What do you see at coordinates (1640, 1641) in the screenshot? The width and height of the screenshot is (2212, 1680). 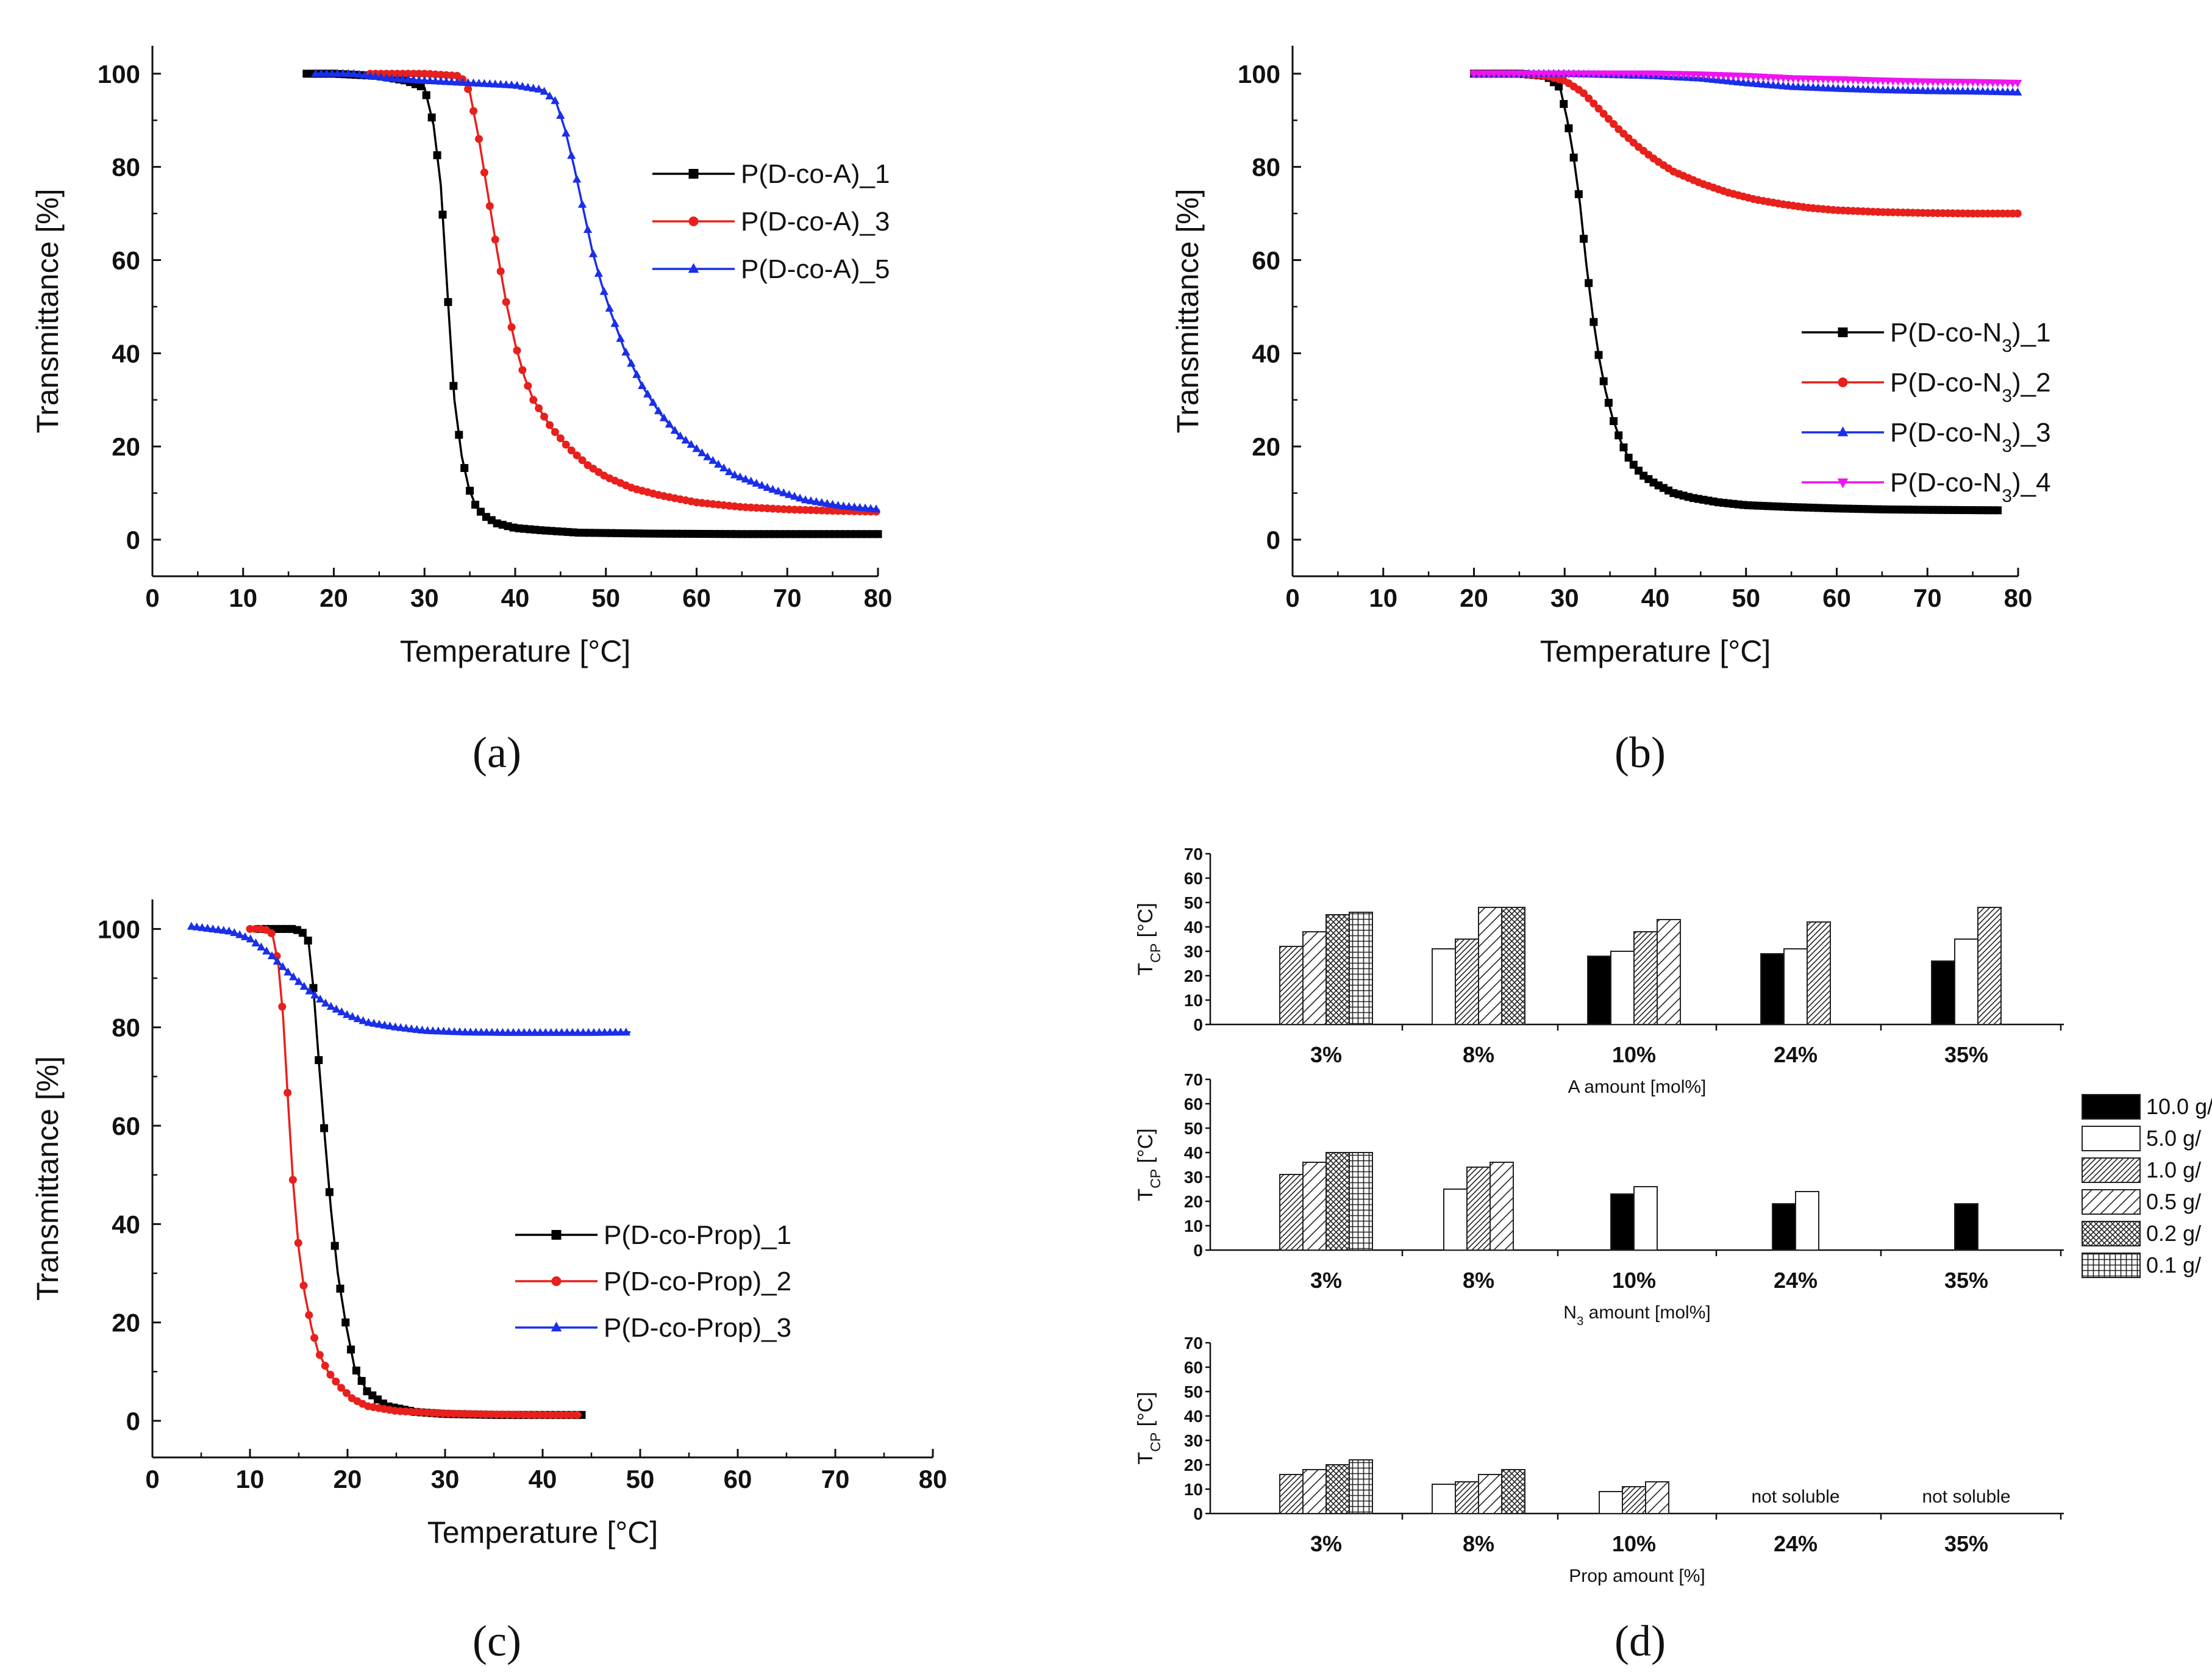 I see `panel-label-d: (d)` at bounding box center [1640, 1641].